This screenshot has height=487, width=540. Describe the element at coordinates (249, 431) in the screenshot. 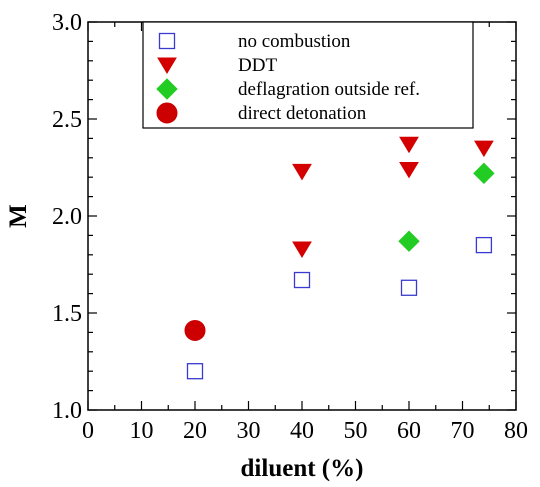

I see `x-tick-label: 30` at that location.